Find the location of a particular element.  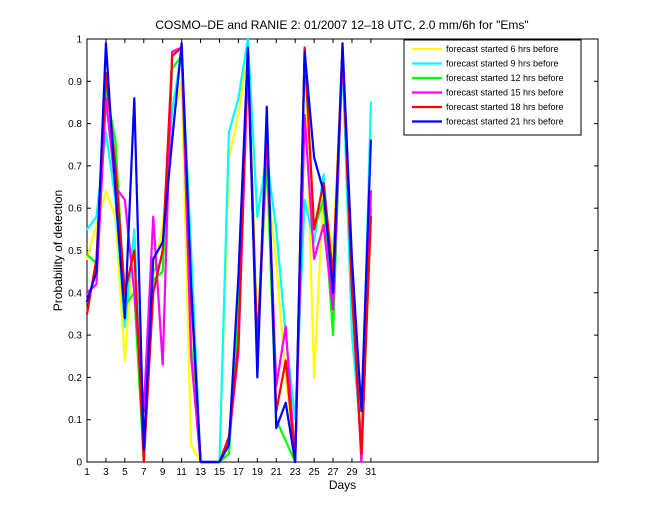

y-tick-label: 0.9 is located at coordinates (75, 82).